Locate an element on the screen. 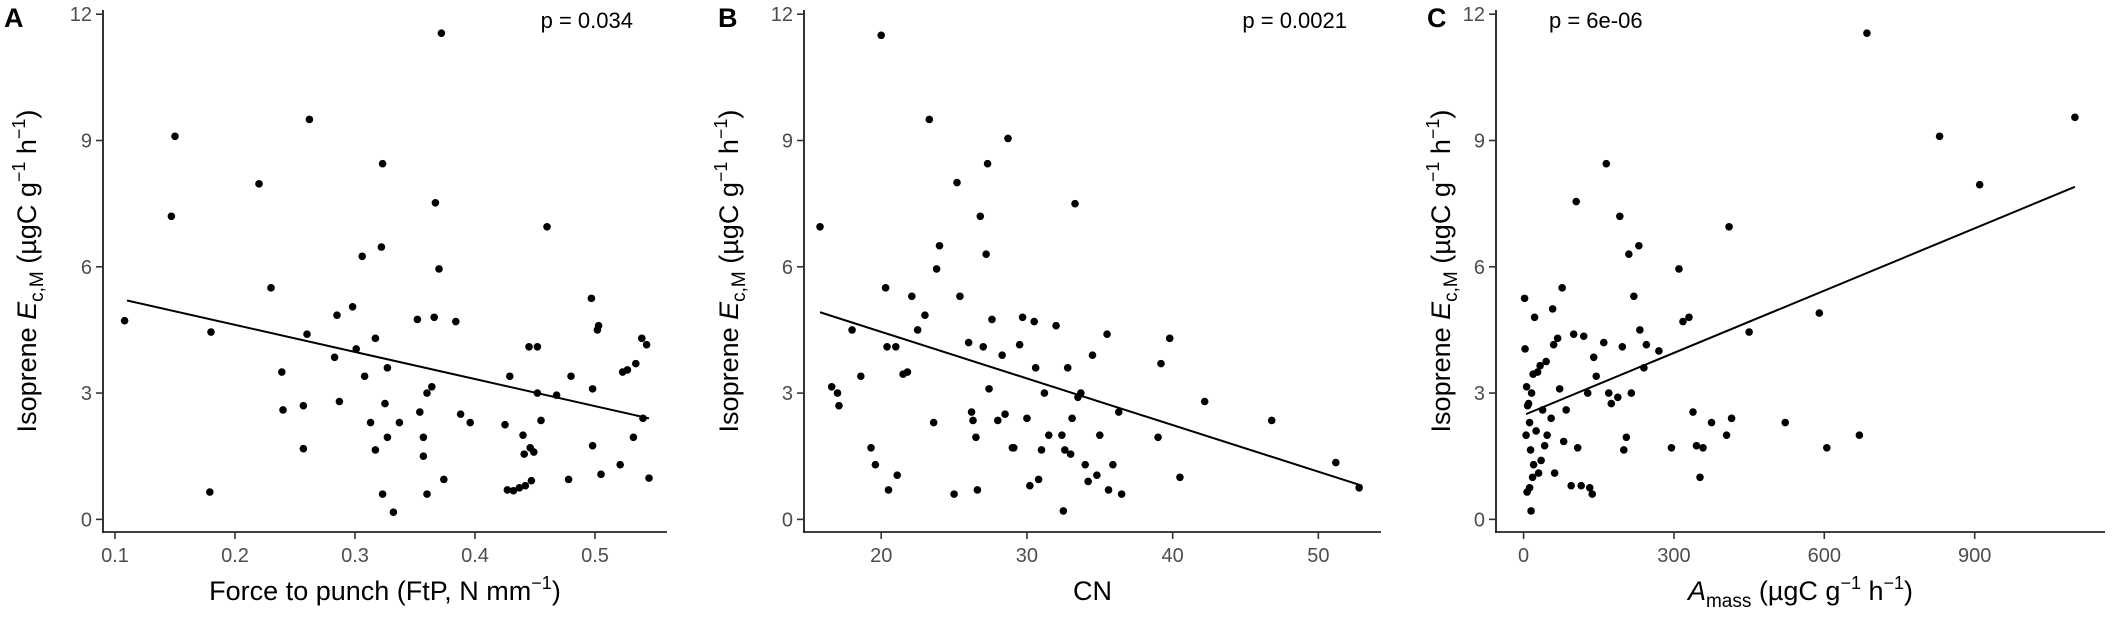  x-tick-label: 0.3 is located at coordinates (355, 556).